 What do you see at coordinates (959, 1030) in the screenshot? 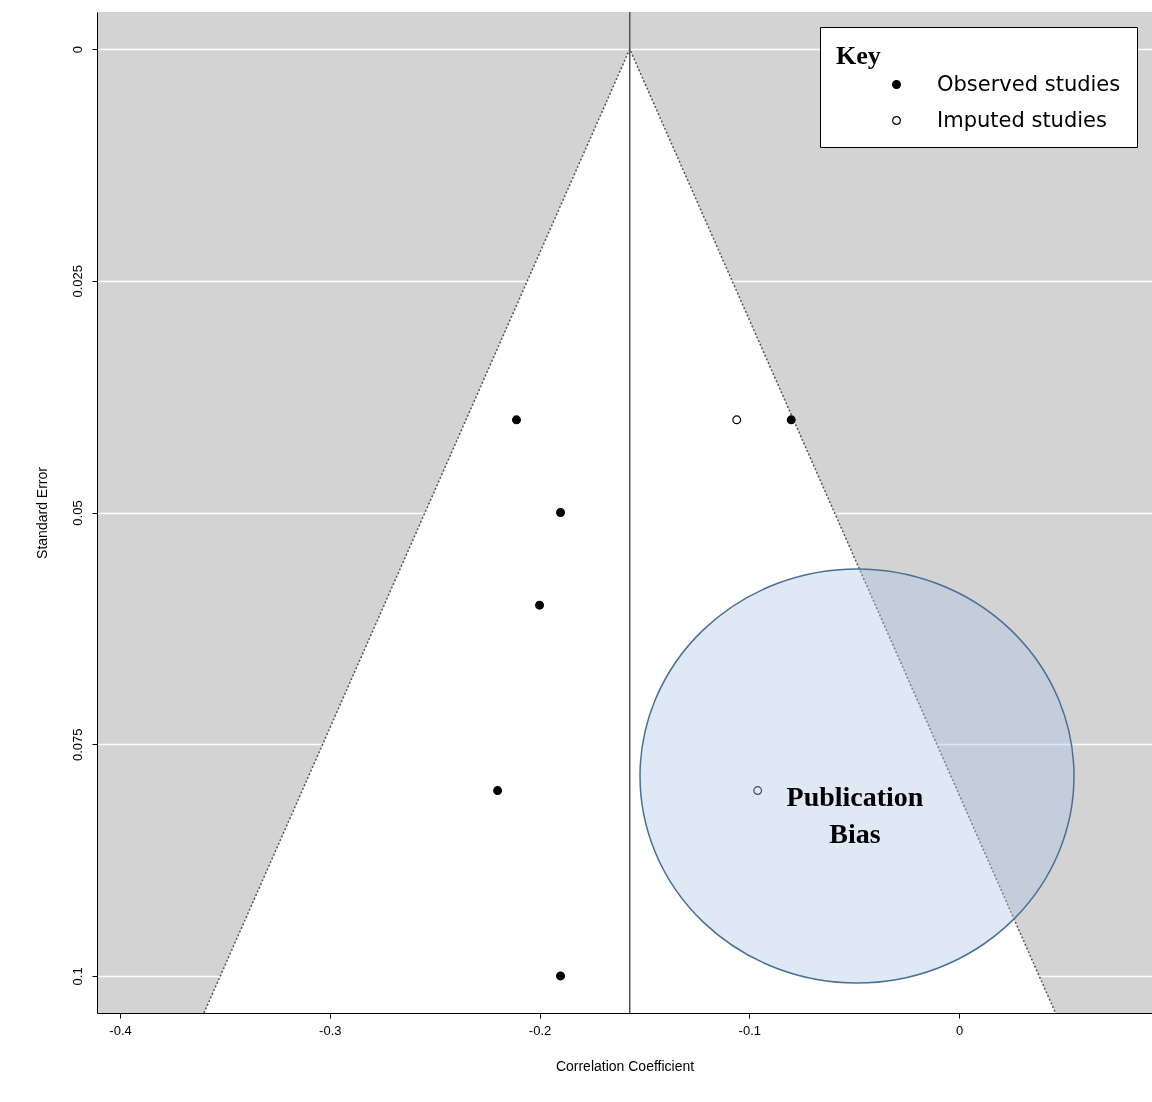
I see `x-tick-label: 0` at bounding box center [959, 1030].